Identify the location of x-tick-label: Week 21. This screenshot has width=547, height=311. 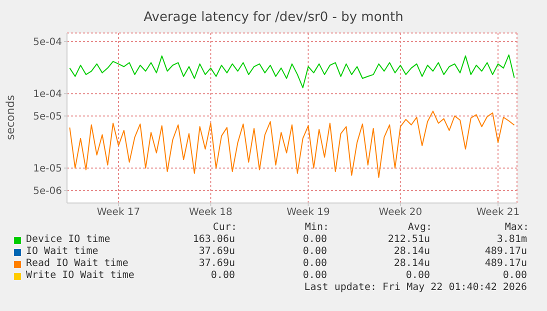
(498, 212).